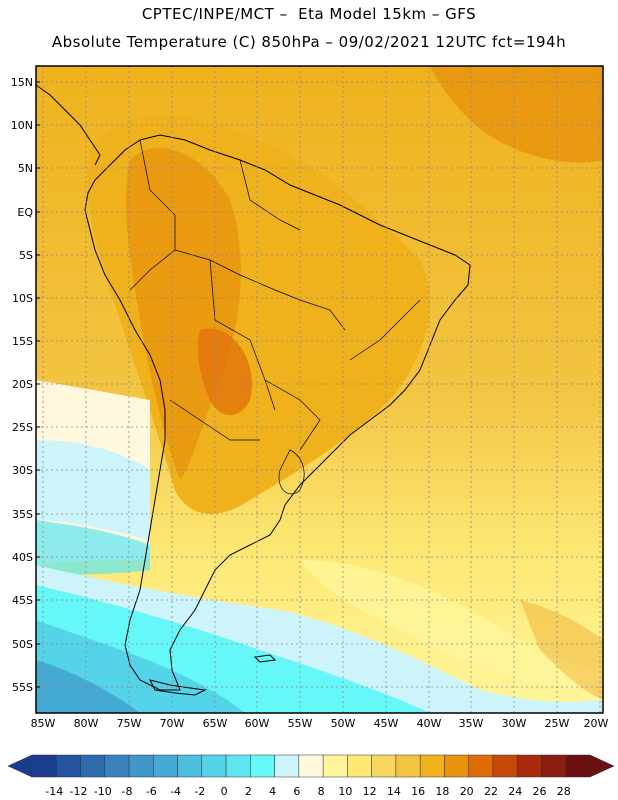 The image size is (618, 800). What do you see at coordinates (429, 723) in the screenshot?
I see `lon-label: 40W` at bounding box center [429, 723].